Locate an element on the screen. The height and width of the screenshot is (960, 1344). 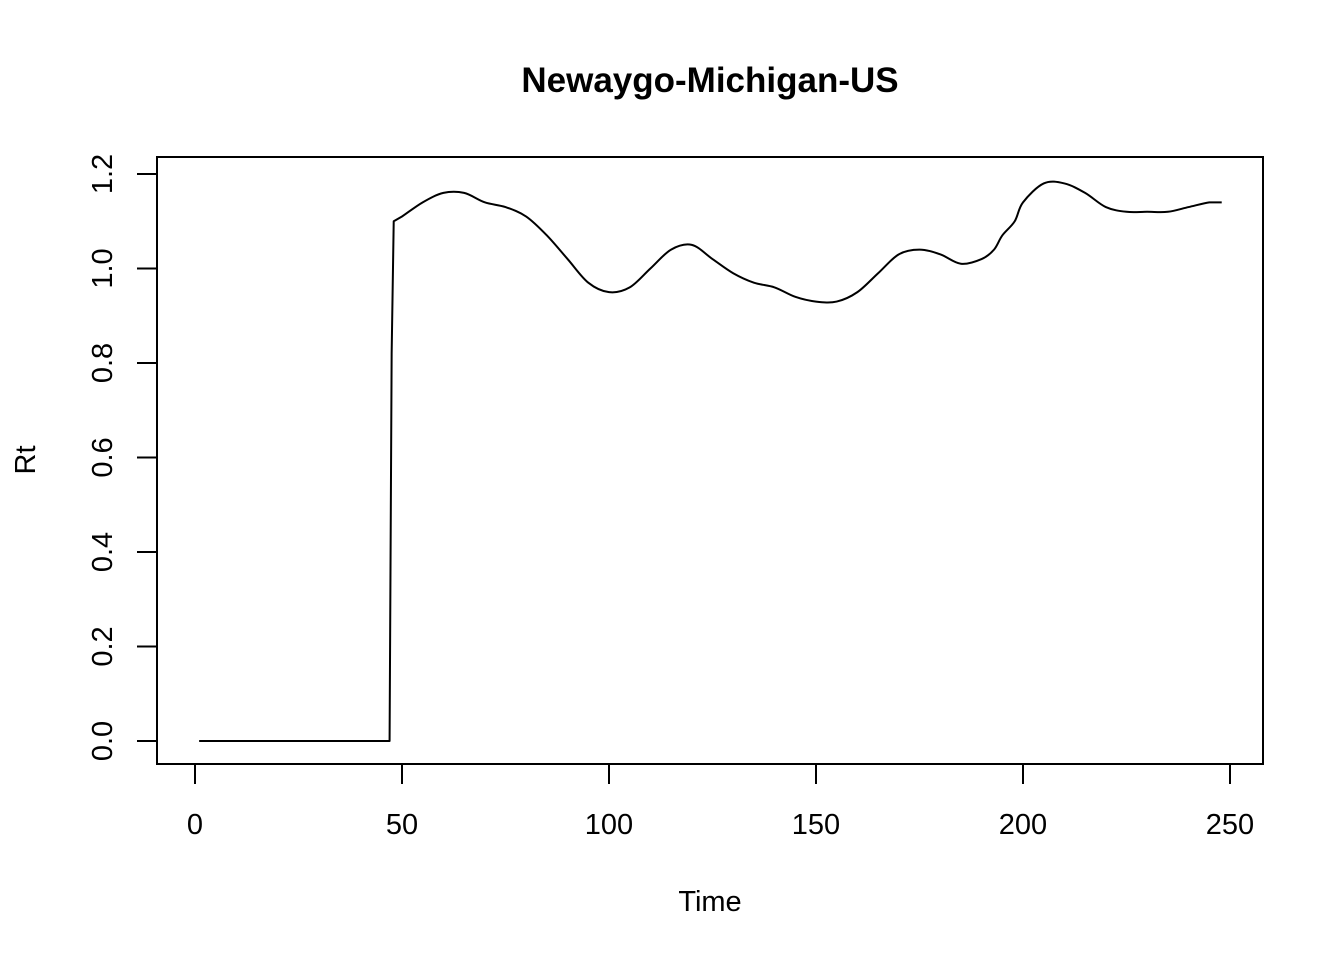
y-tick-label: 0.8 is located at coordinates (103, 363).